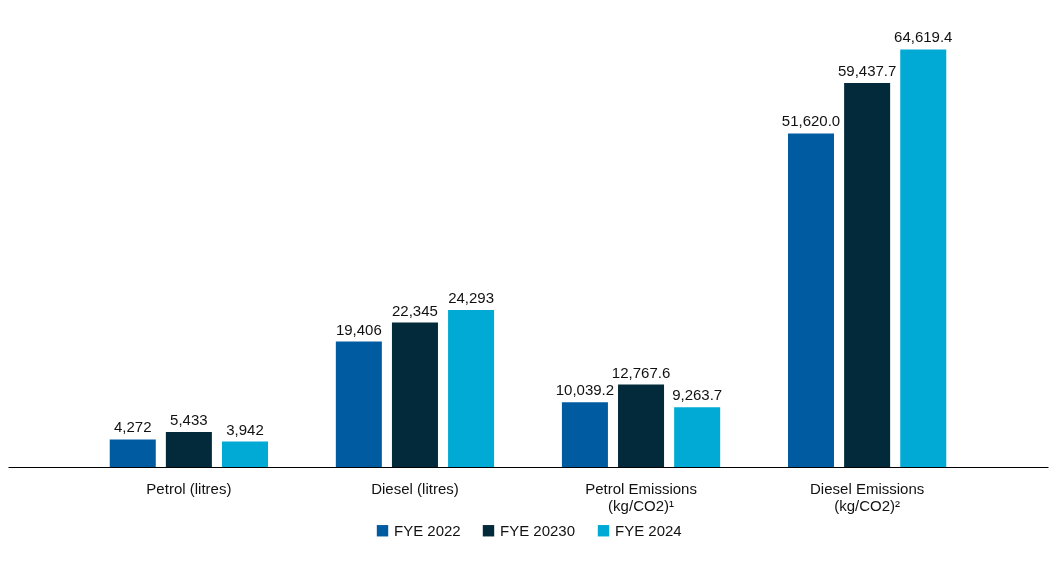 This screenshot has width=1056, height=563. What do you see at coordinates (415, 310) in the screenshot?
I see `data-label: 22,345` at bounding box center [415, 310].